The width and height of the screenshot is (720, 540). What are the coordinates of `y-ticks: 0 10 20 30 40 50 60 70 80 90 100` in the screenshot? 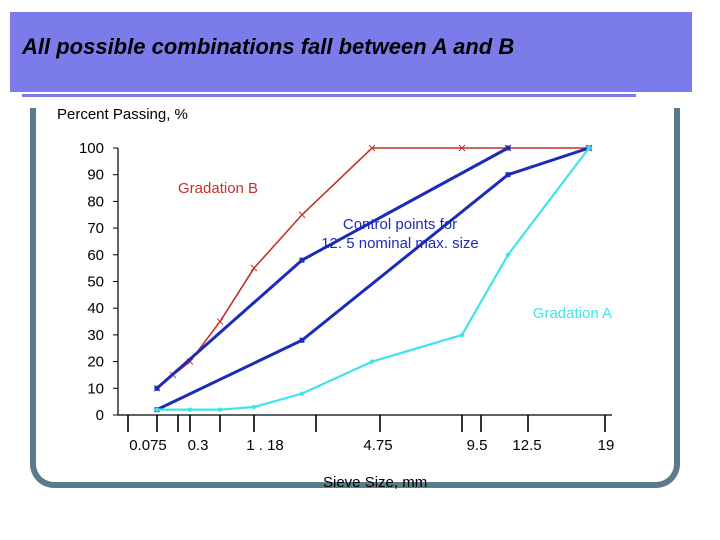 It's located at (98, 282).